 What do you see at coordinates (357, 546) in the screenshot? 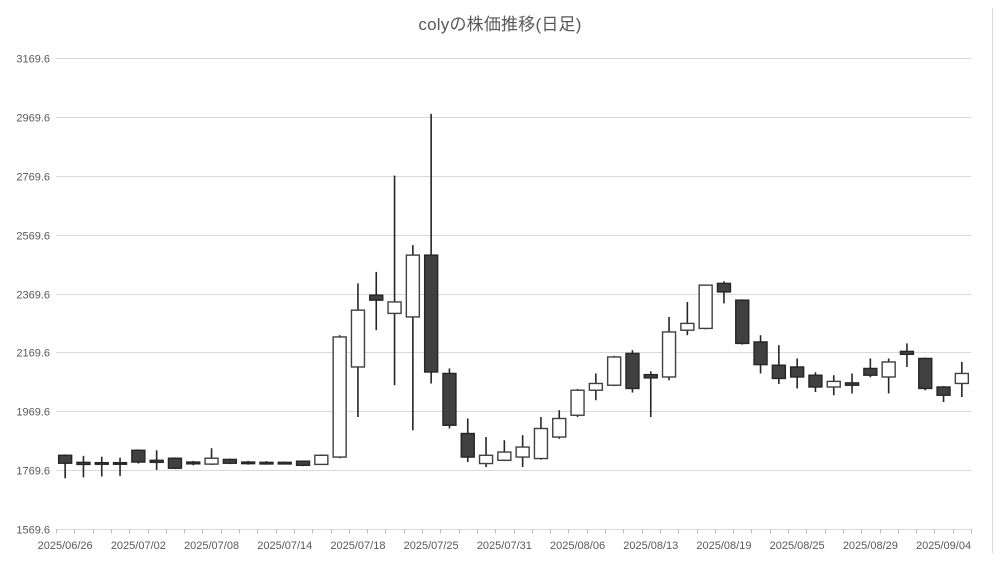
I see `x-axis-label: 2025/07/18` at bounding box center [357, 546].